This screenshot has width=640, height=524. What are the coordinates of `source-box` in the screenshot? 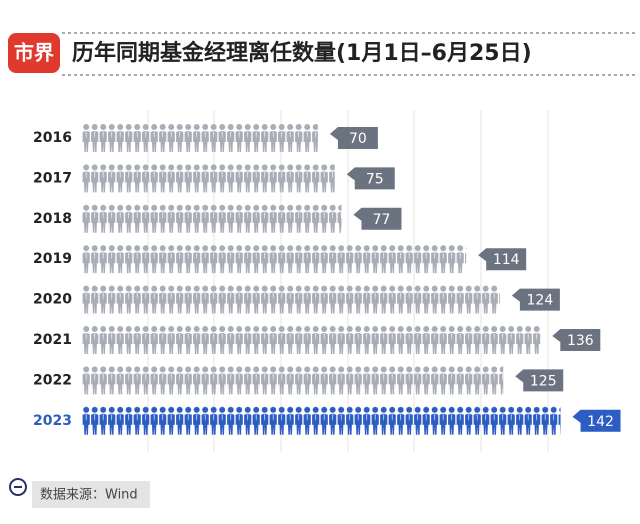 It's located at (91, 494).